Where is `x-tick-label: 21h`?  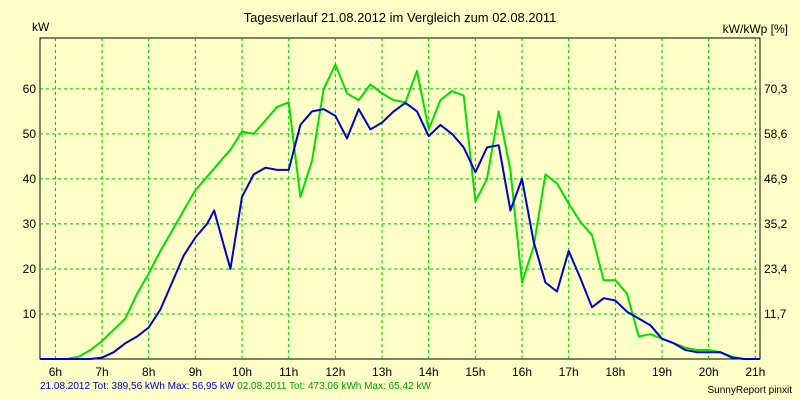
x-tick-label: 21h is located at coordinates (755, 372).